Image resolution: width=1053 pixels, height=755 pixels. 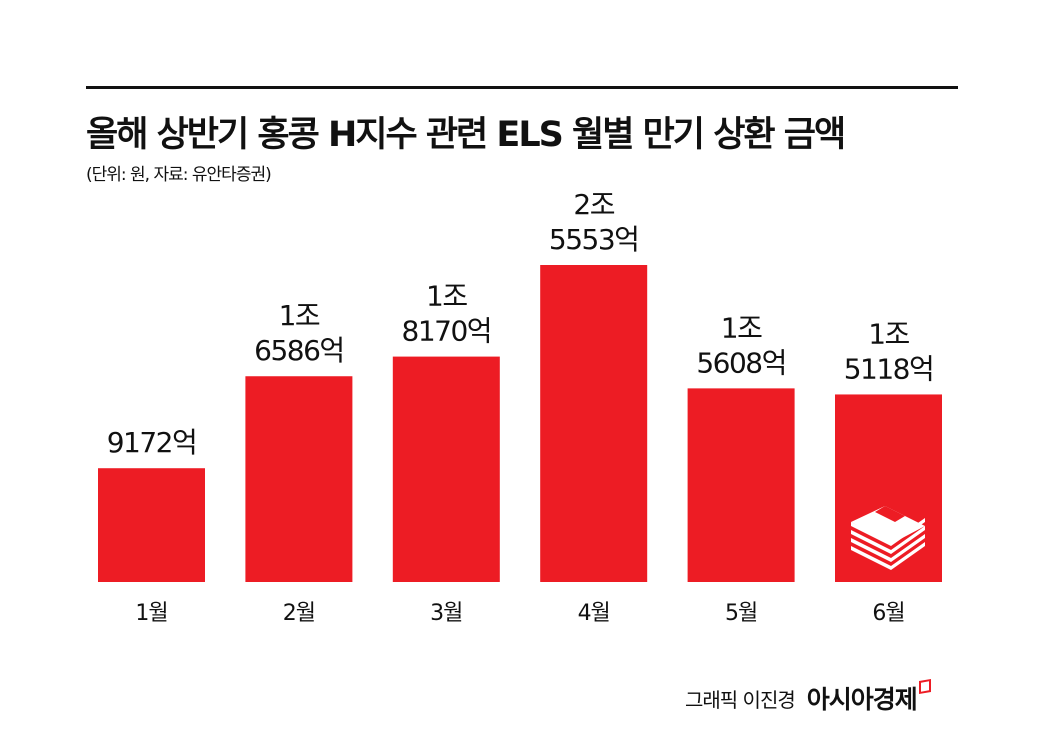 What do you see at coordinates (888, 538) in the screenshot?
I see `money-stack-icon` at bounding box center [888, 538].